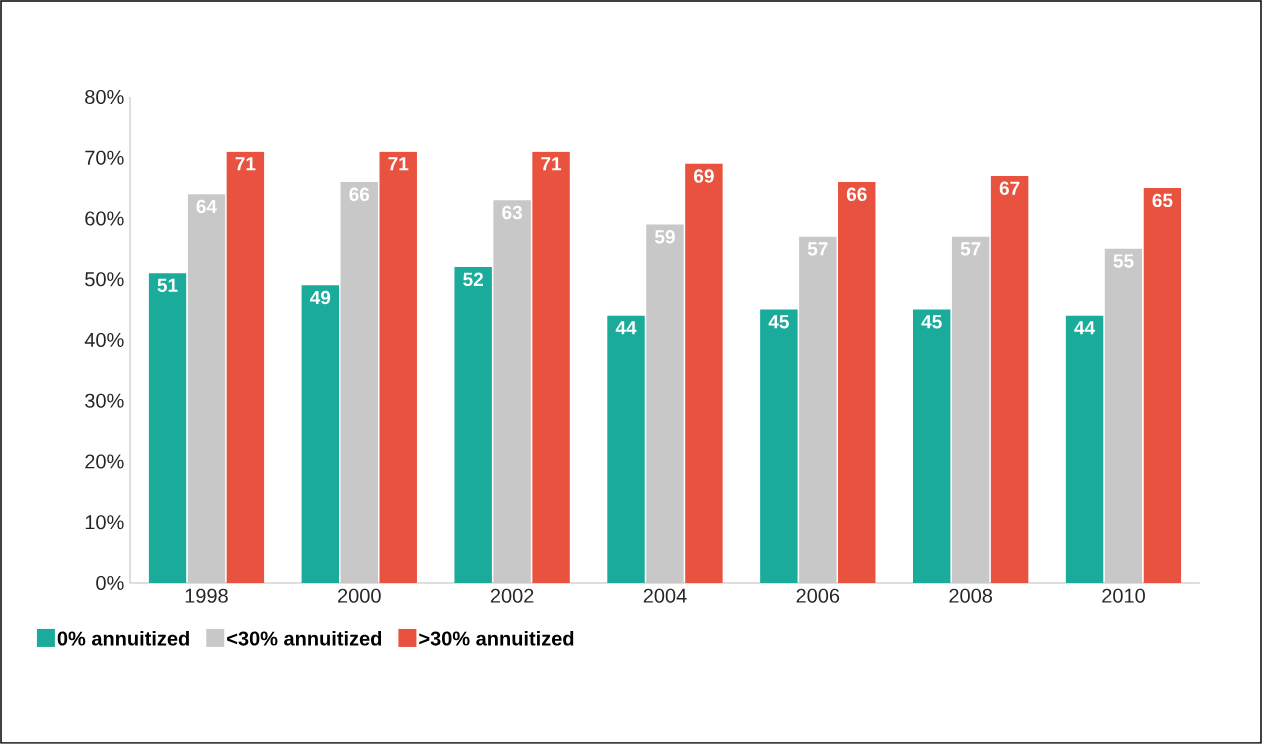 This screenshot has height=744, width=1262. What do you see at coordinates (818, 595) in the screenshot?
I see `x-tick-label: 2006` at bounding box center [818, 595].